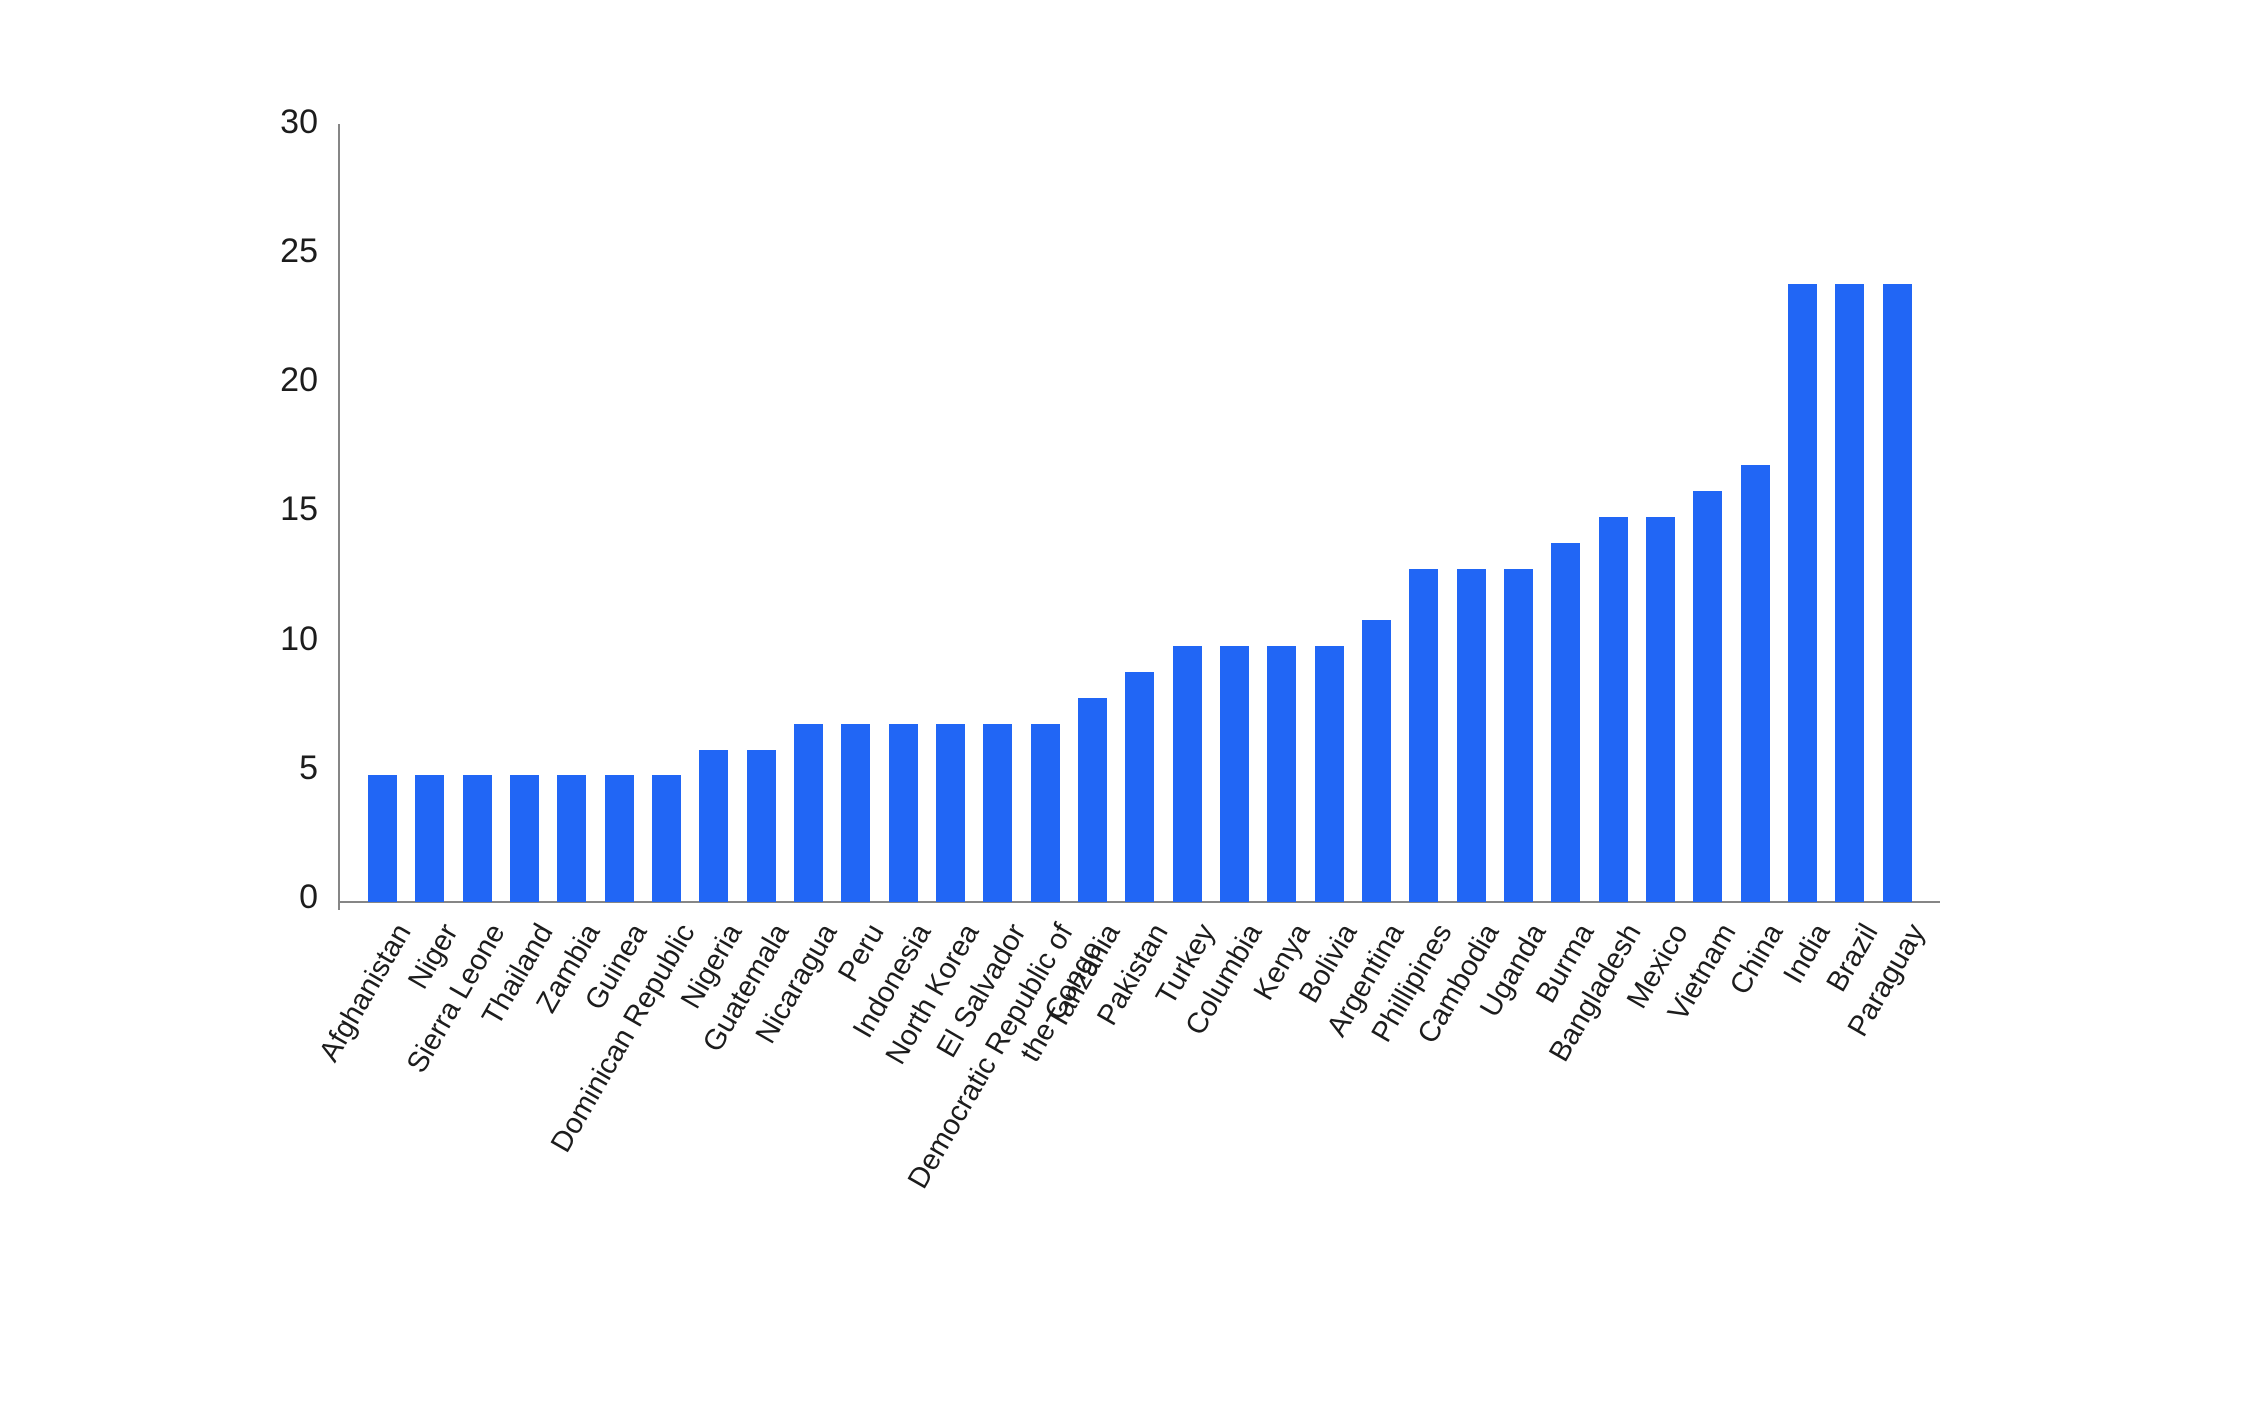  Describe the element at coordinates (365, 993) in the screenshot. I see `x-tick-label: Afghanistan` at that location.